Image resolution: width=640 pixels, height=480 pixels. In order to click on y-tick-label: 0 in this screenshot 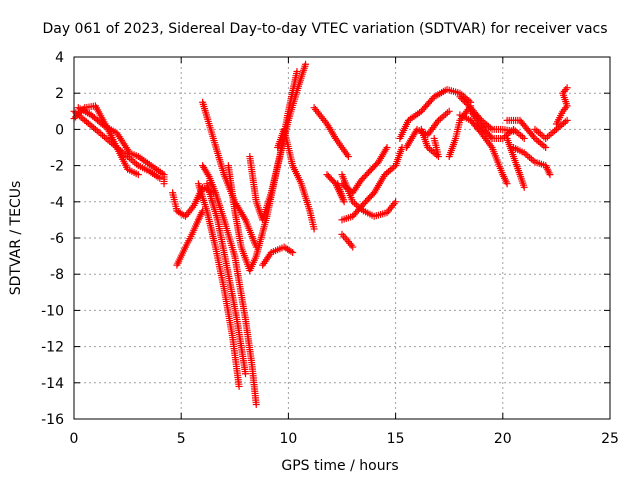, I will do `click(59, 130)`.